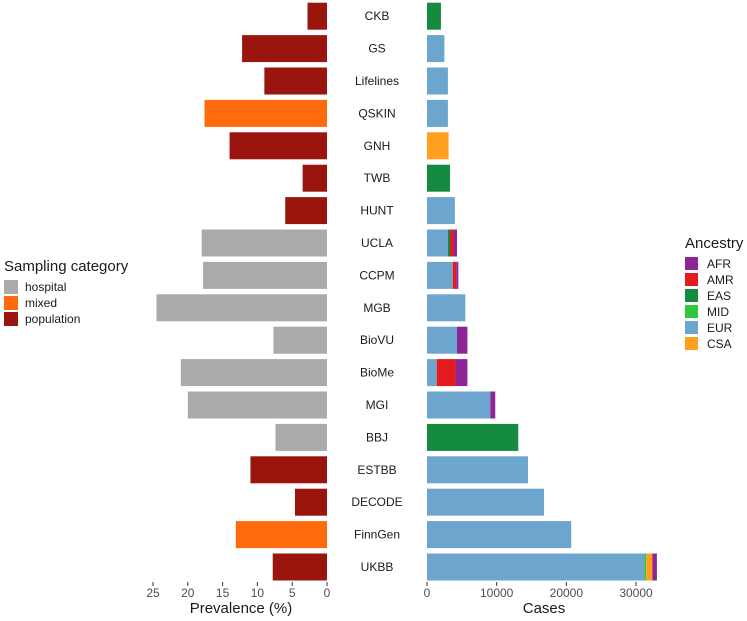 The height and width of the screenshot is (621, 747). I want to click on legend-label-population: population, so click(52, 319).